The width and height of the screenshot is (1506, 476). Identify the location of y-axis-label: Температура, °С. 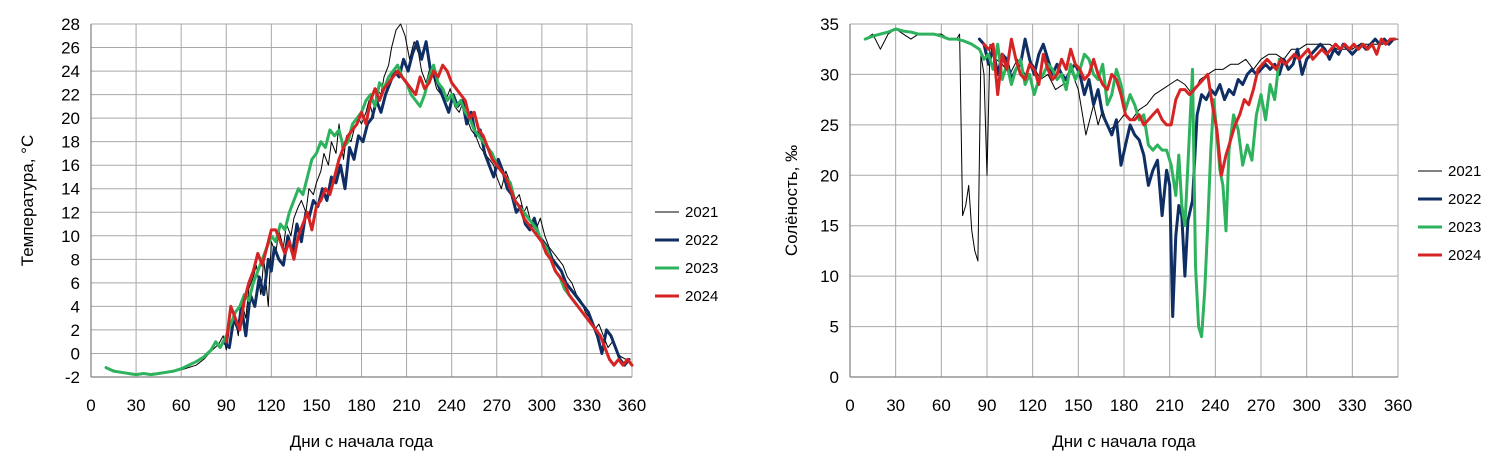
(27, 200).